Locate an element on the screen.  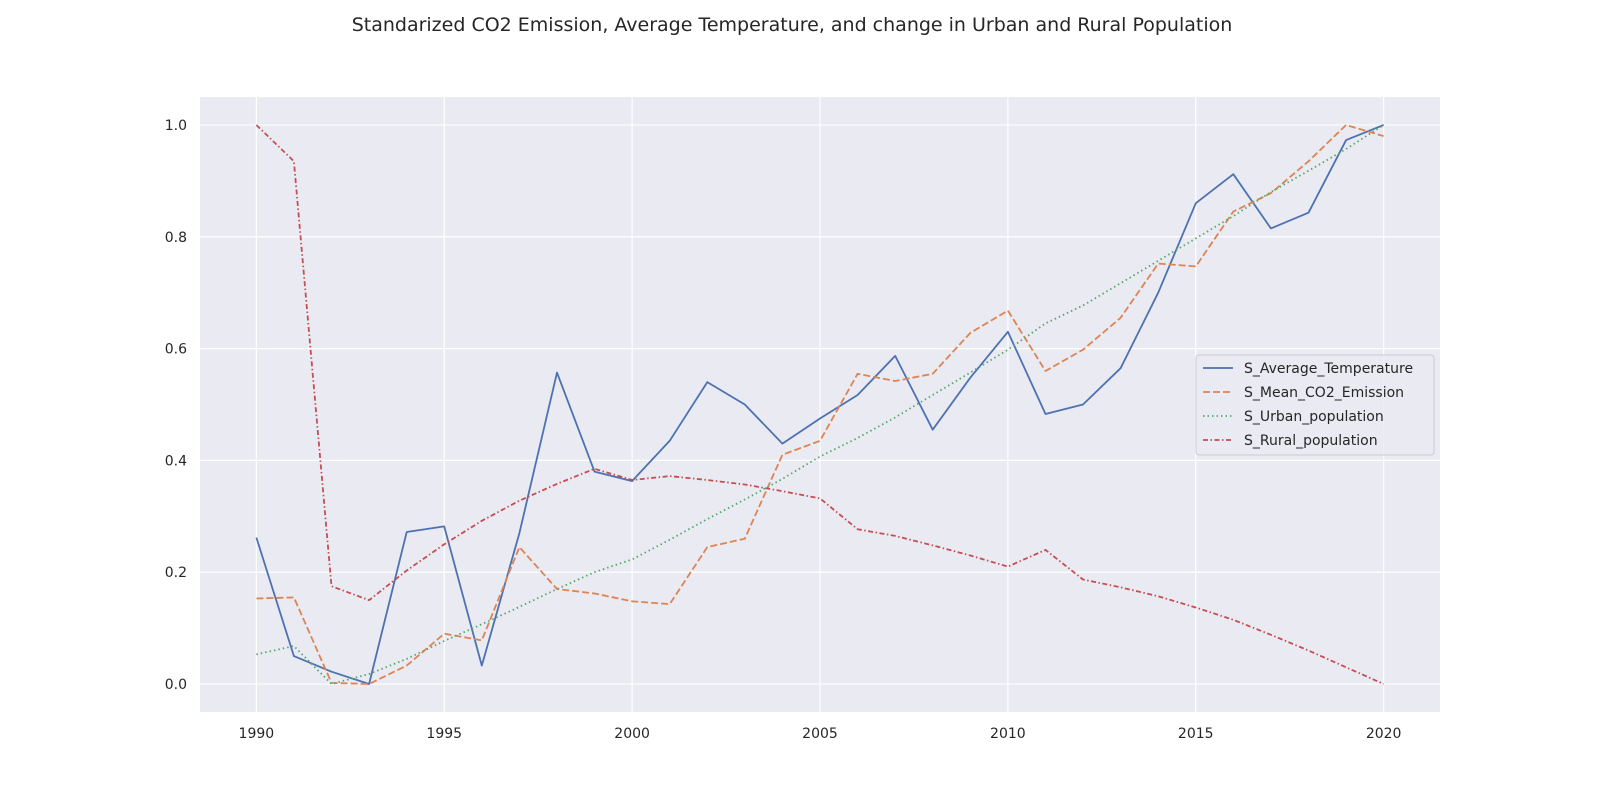
x-tick-label: 2015 is located at coordinates (1196, 734).